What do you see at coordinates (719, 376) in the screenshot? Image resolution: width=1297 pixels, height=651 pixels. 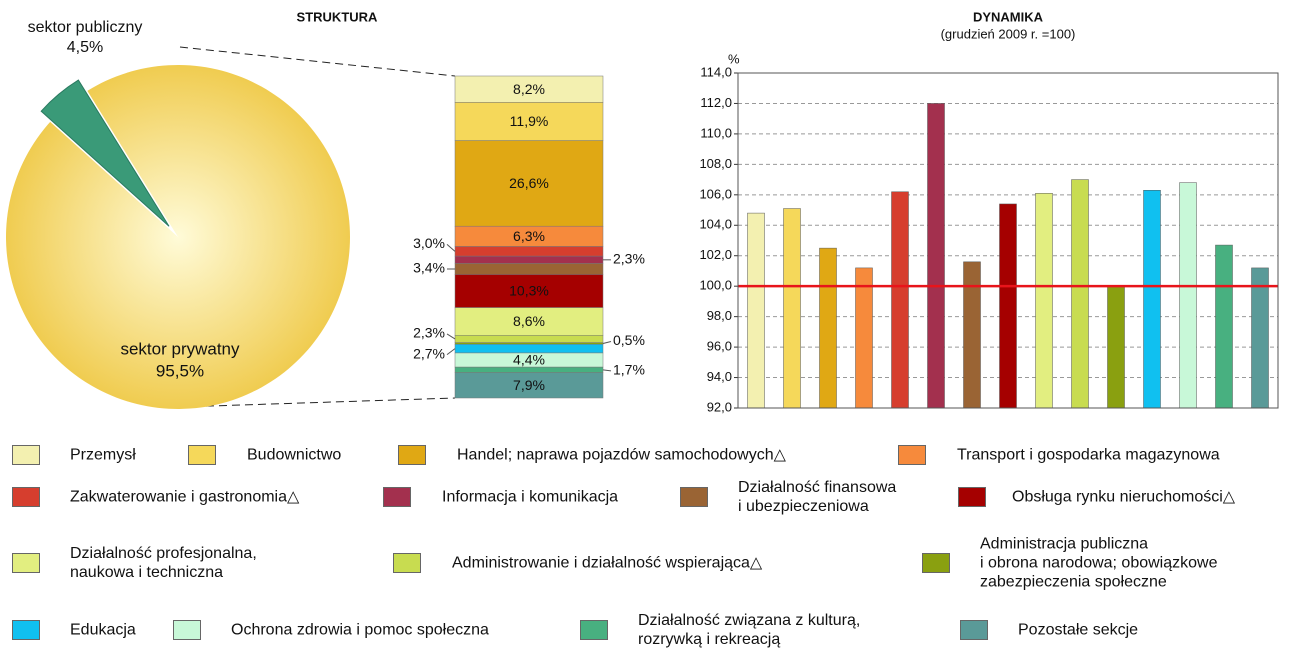 I see `y-tick-label: 94,0` at bounding box center [719, 376].